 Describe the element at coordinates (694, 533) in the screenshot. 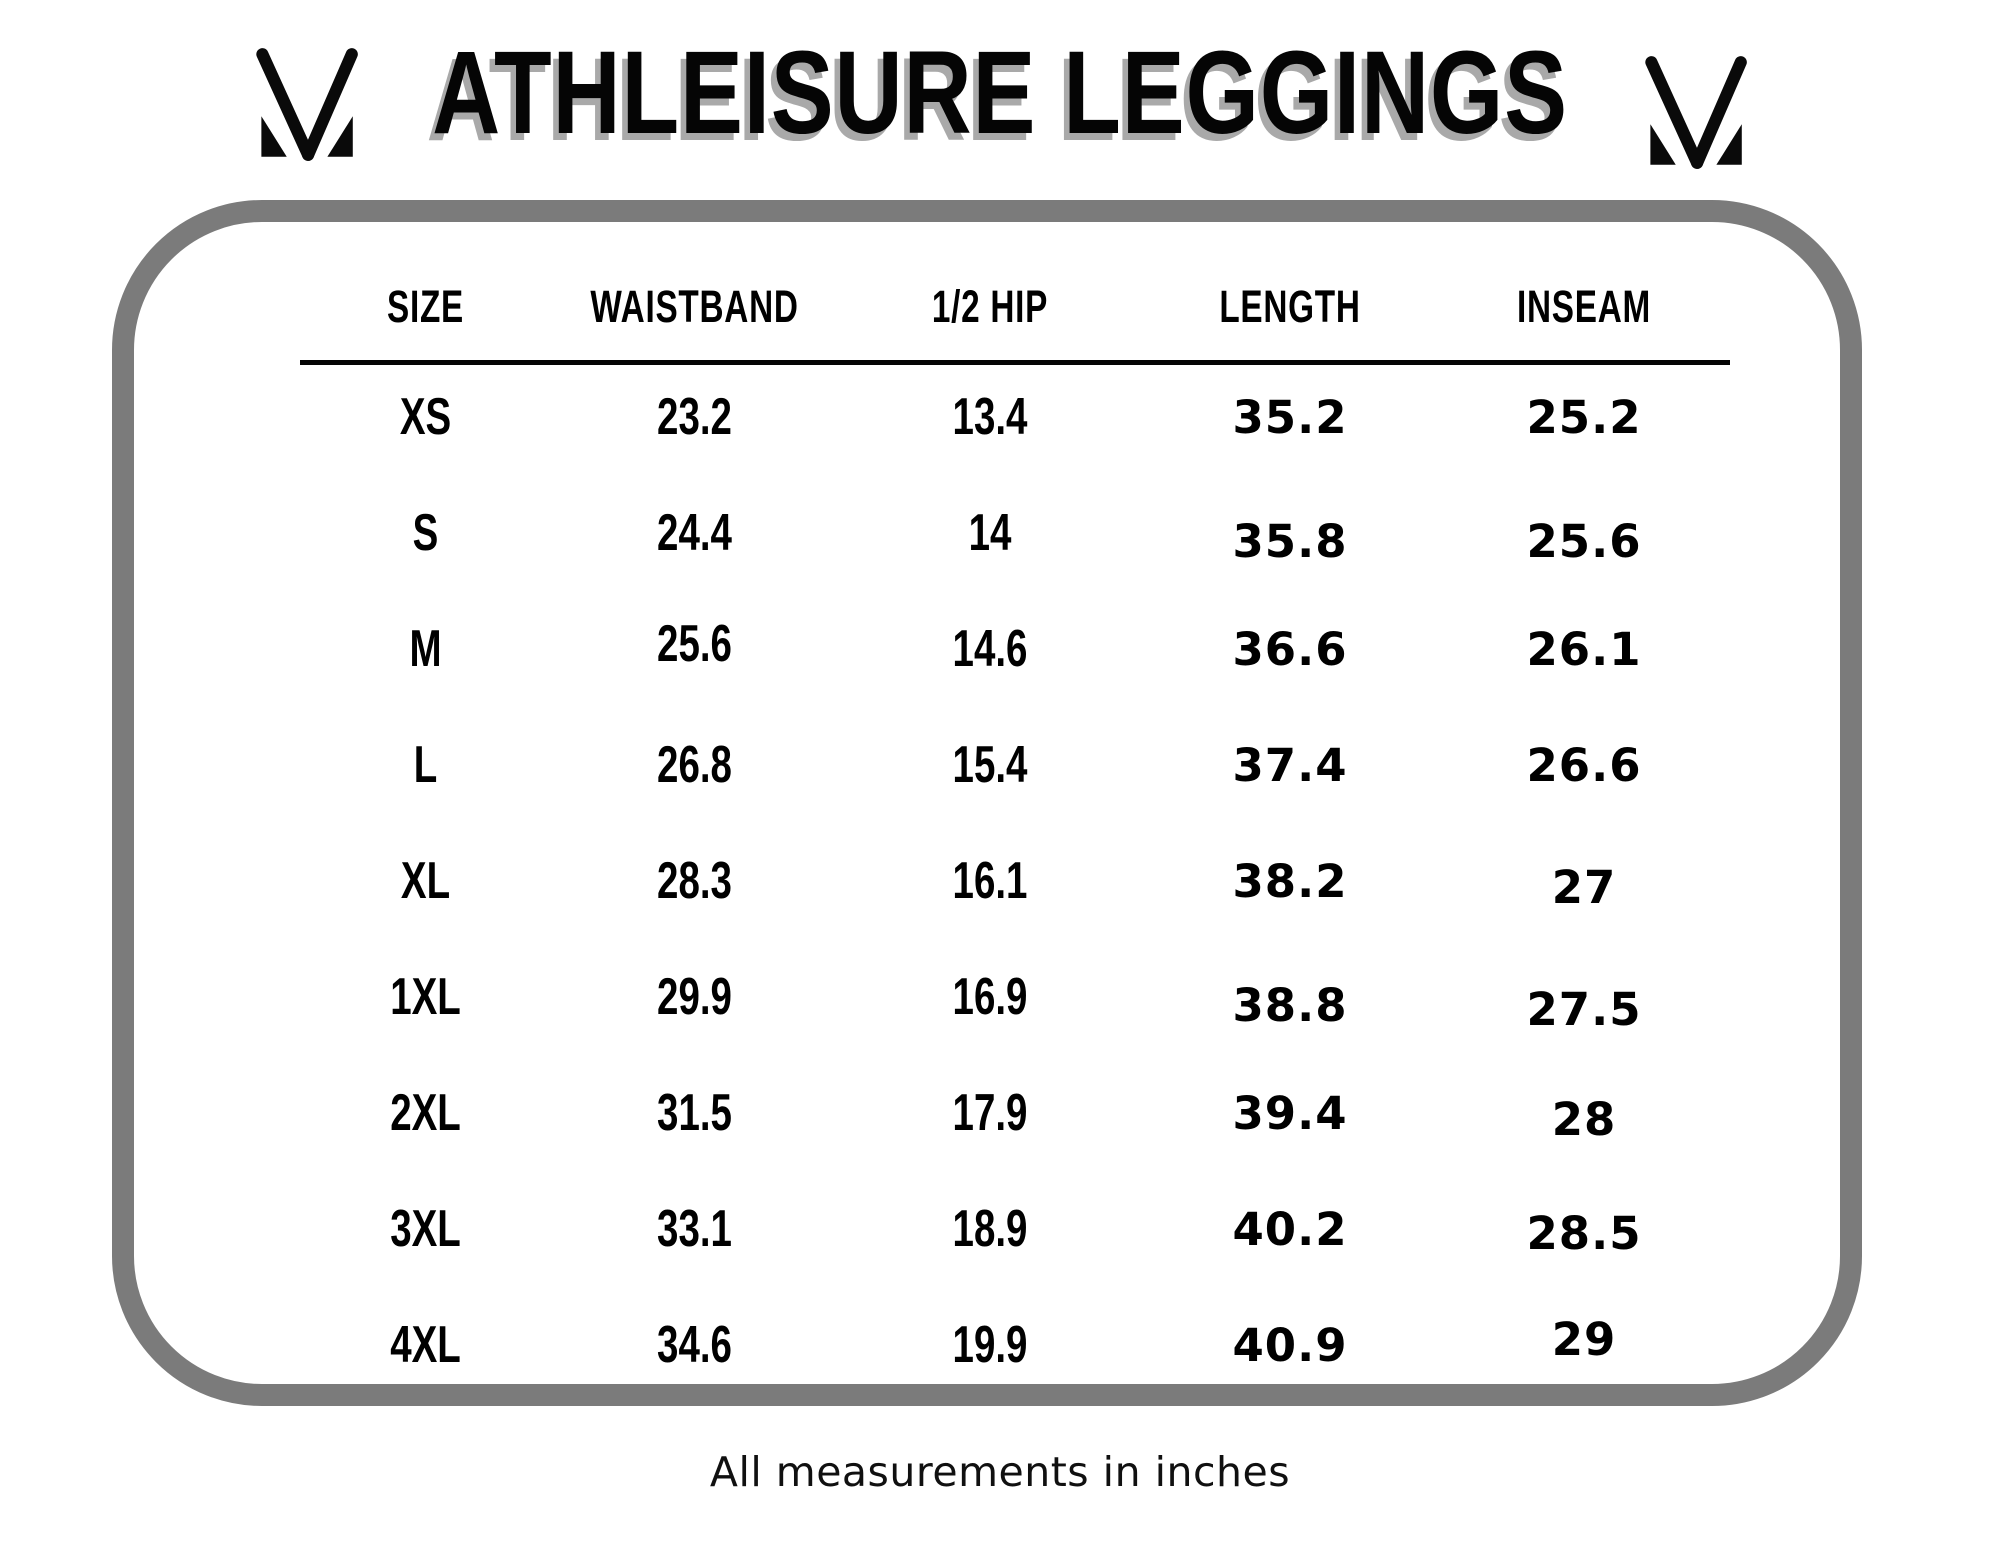

I see `value-cell: 24.4` at that location.